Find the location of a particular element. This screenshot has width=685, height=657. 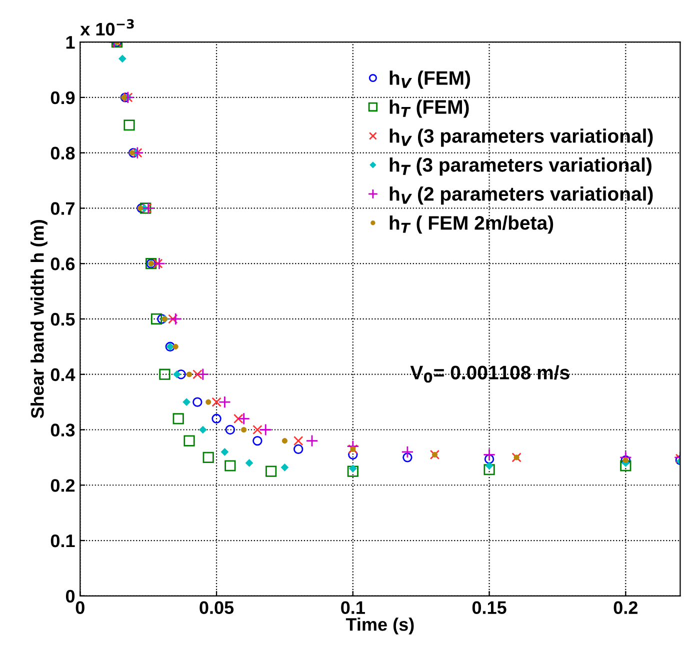

x-tick-label: 0.1 is located at coordinates (353, 607).